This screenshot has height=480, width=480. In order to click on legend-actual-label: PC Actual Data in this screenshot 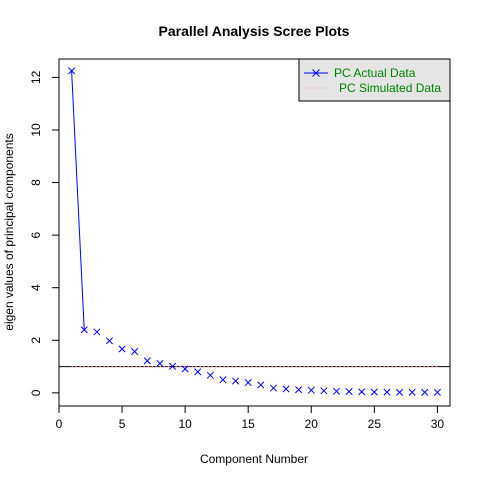, I will do `click(375, 73)`.